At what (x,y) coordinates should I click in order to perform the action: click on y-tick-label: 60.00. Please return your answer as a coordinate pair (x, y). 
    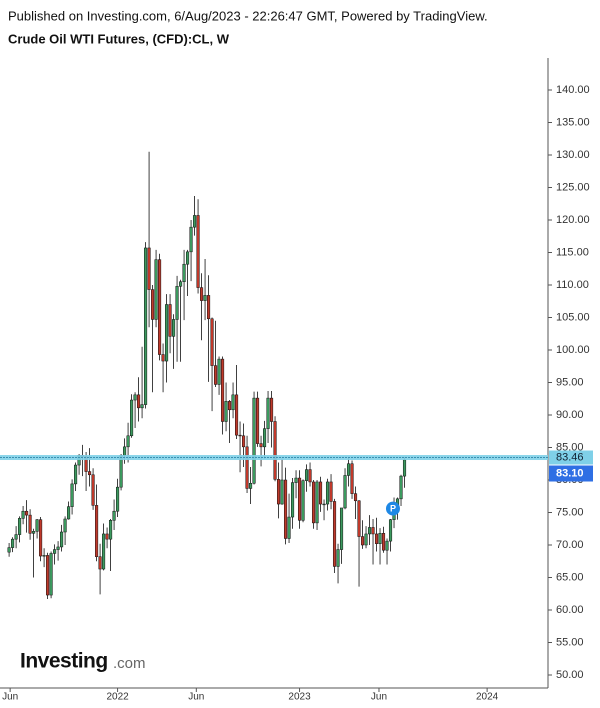
    Looking at the image, I should click on (570, 610).